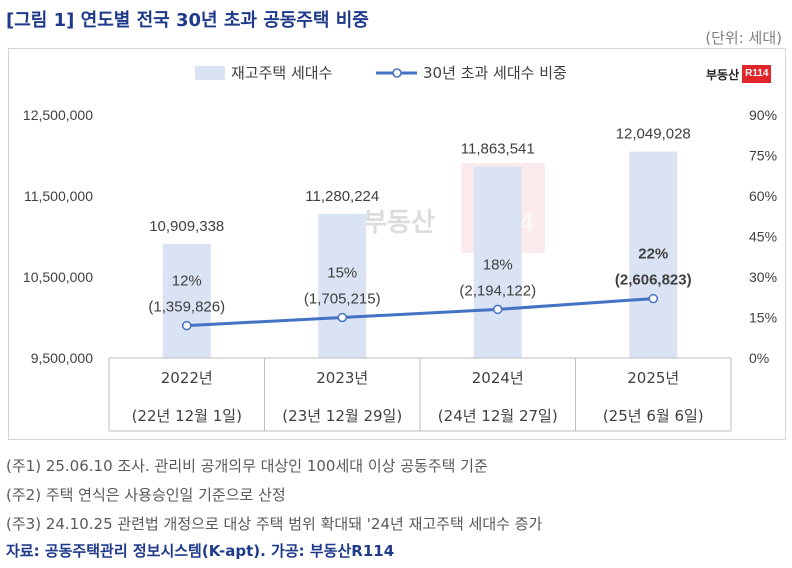 The image size is (792, 568). Describe the element at coordinates (759, 358) in the screenshot. I see `right-axis-tick-1: 0%` at that location.